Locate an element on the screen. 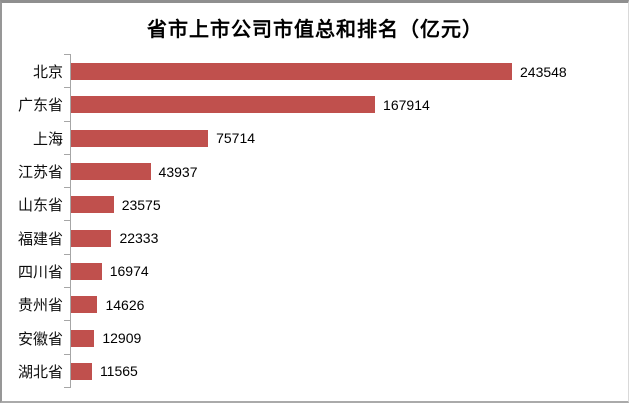  value-label: 167914 is located at coordinates (406, 104).